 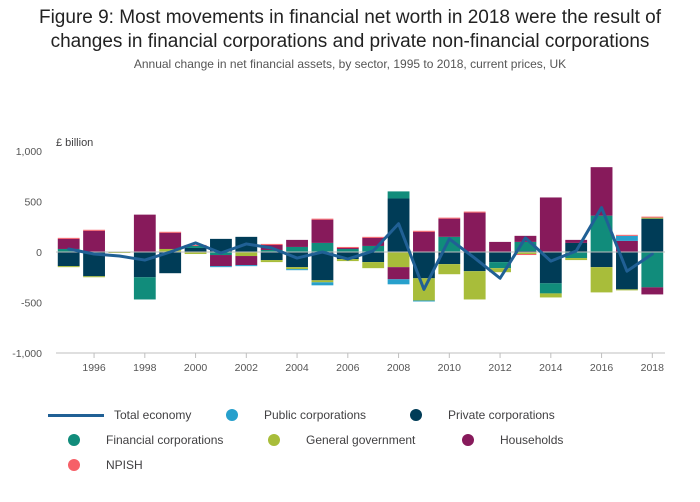 What do you see at coordinates (297, 368) in the screenshot?
I see `x-tick-label: 2004` at bounding box center [297, 368].